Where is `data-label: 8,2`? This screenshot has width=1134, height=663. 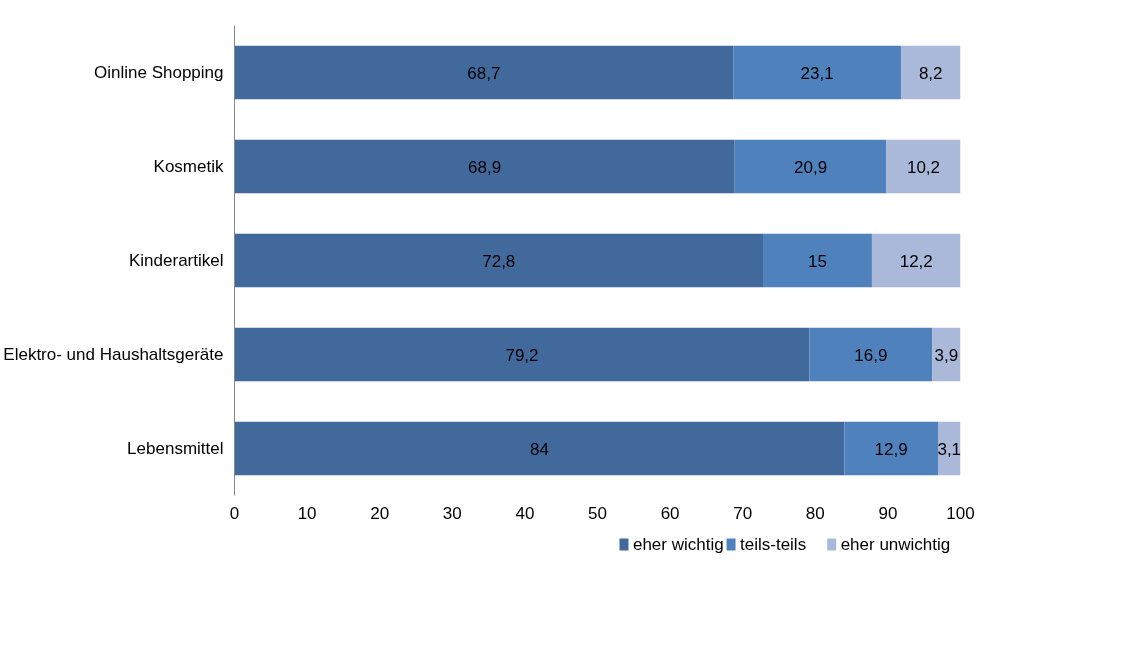
data-label: 8,2 is located at coordinates (930, 73).